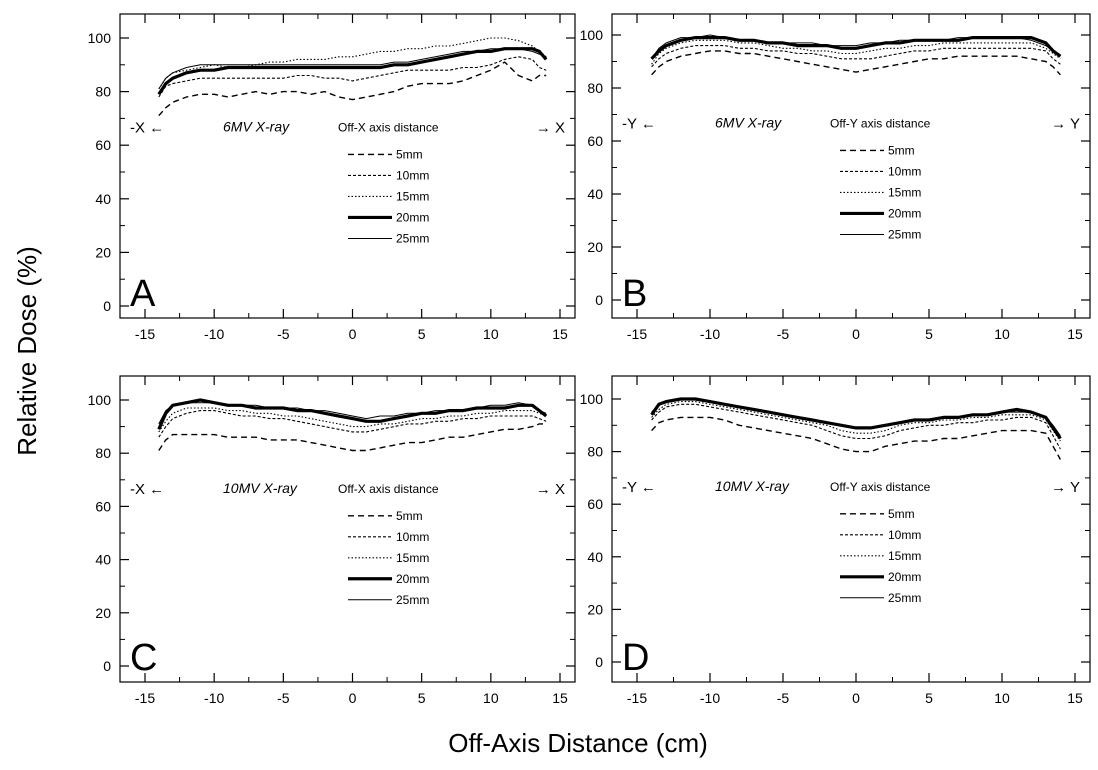 The height and width of the screenshot is (770, 1098). Describe the element at coordinates (748, 122) in the screenshot. I see `energy-label: 6MV X-ray` at that location.